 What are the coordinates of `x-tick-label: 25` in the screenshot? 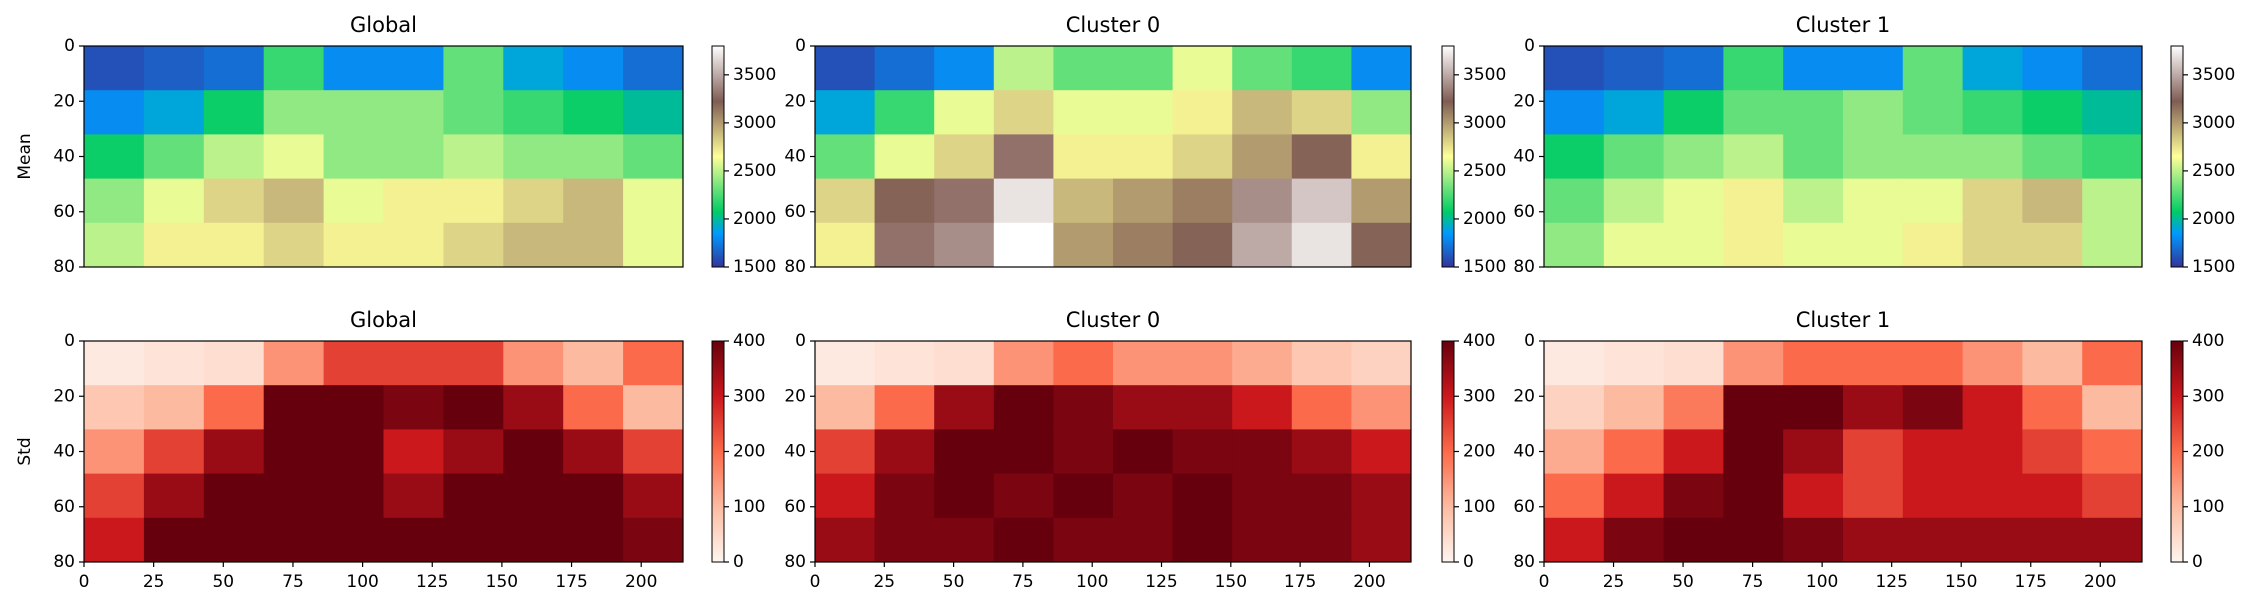 It's located at (154, 582).